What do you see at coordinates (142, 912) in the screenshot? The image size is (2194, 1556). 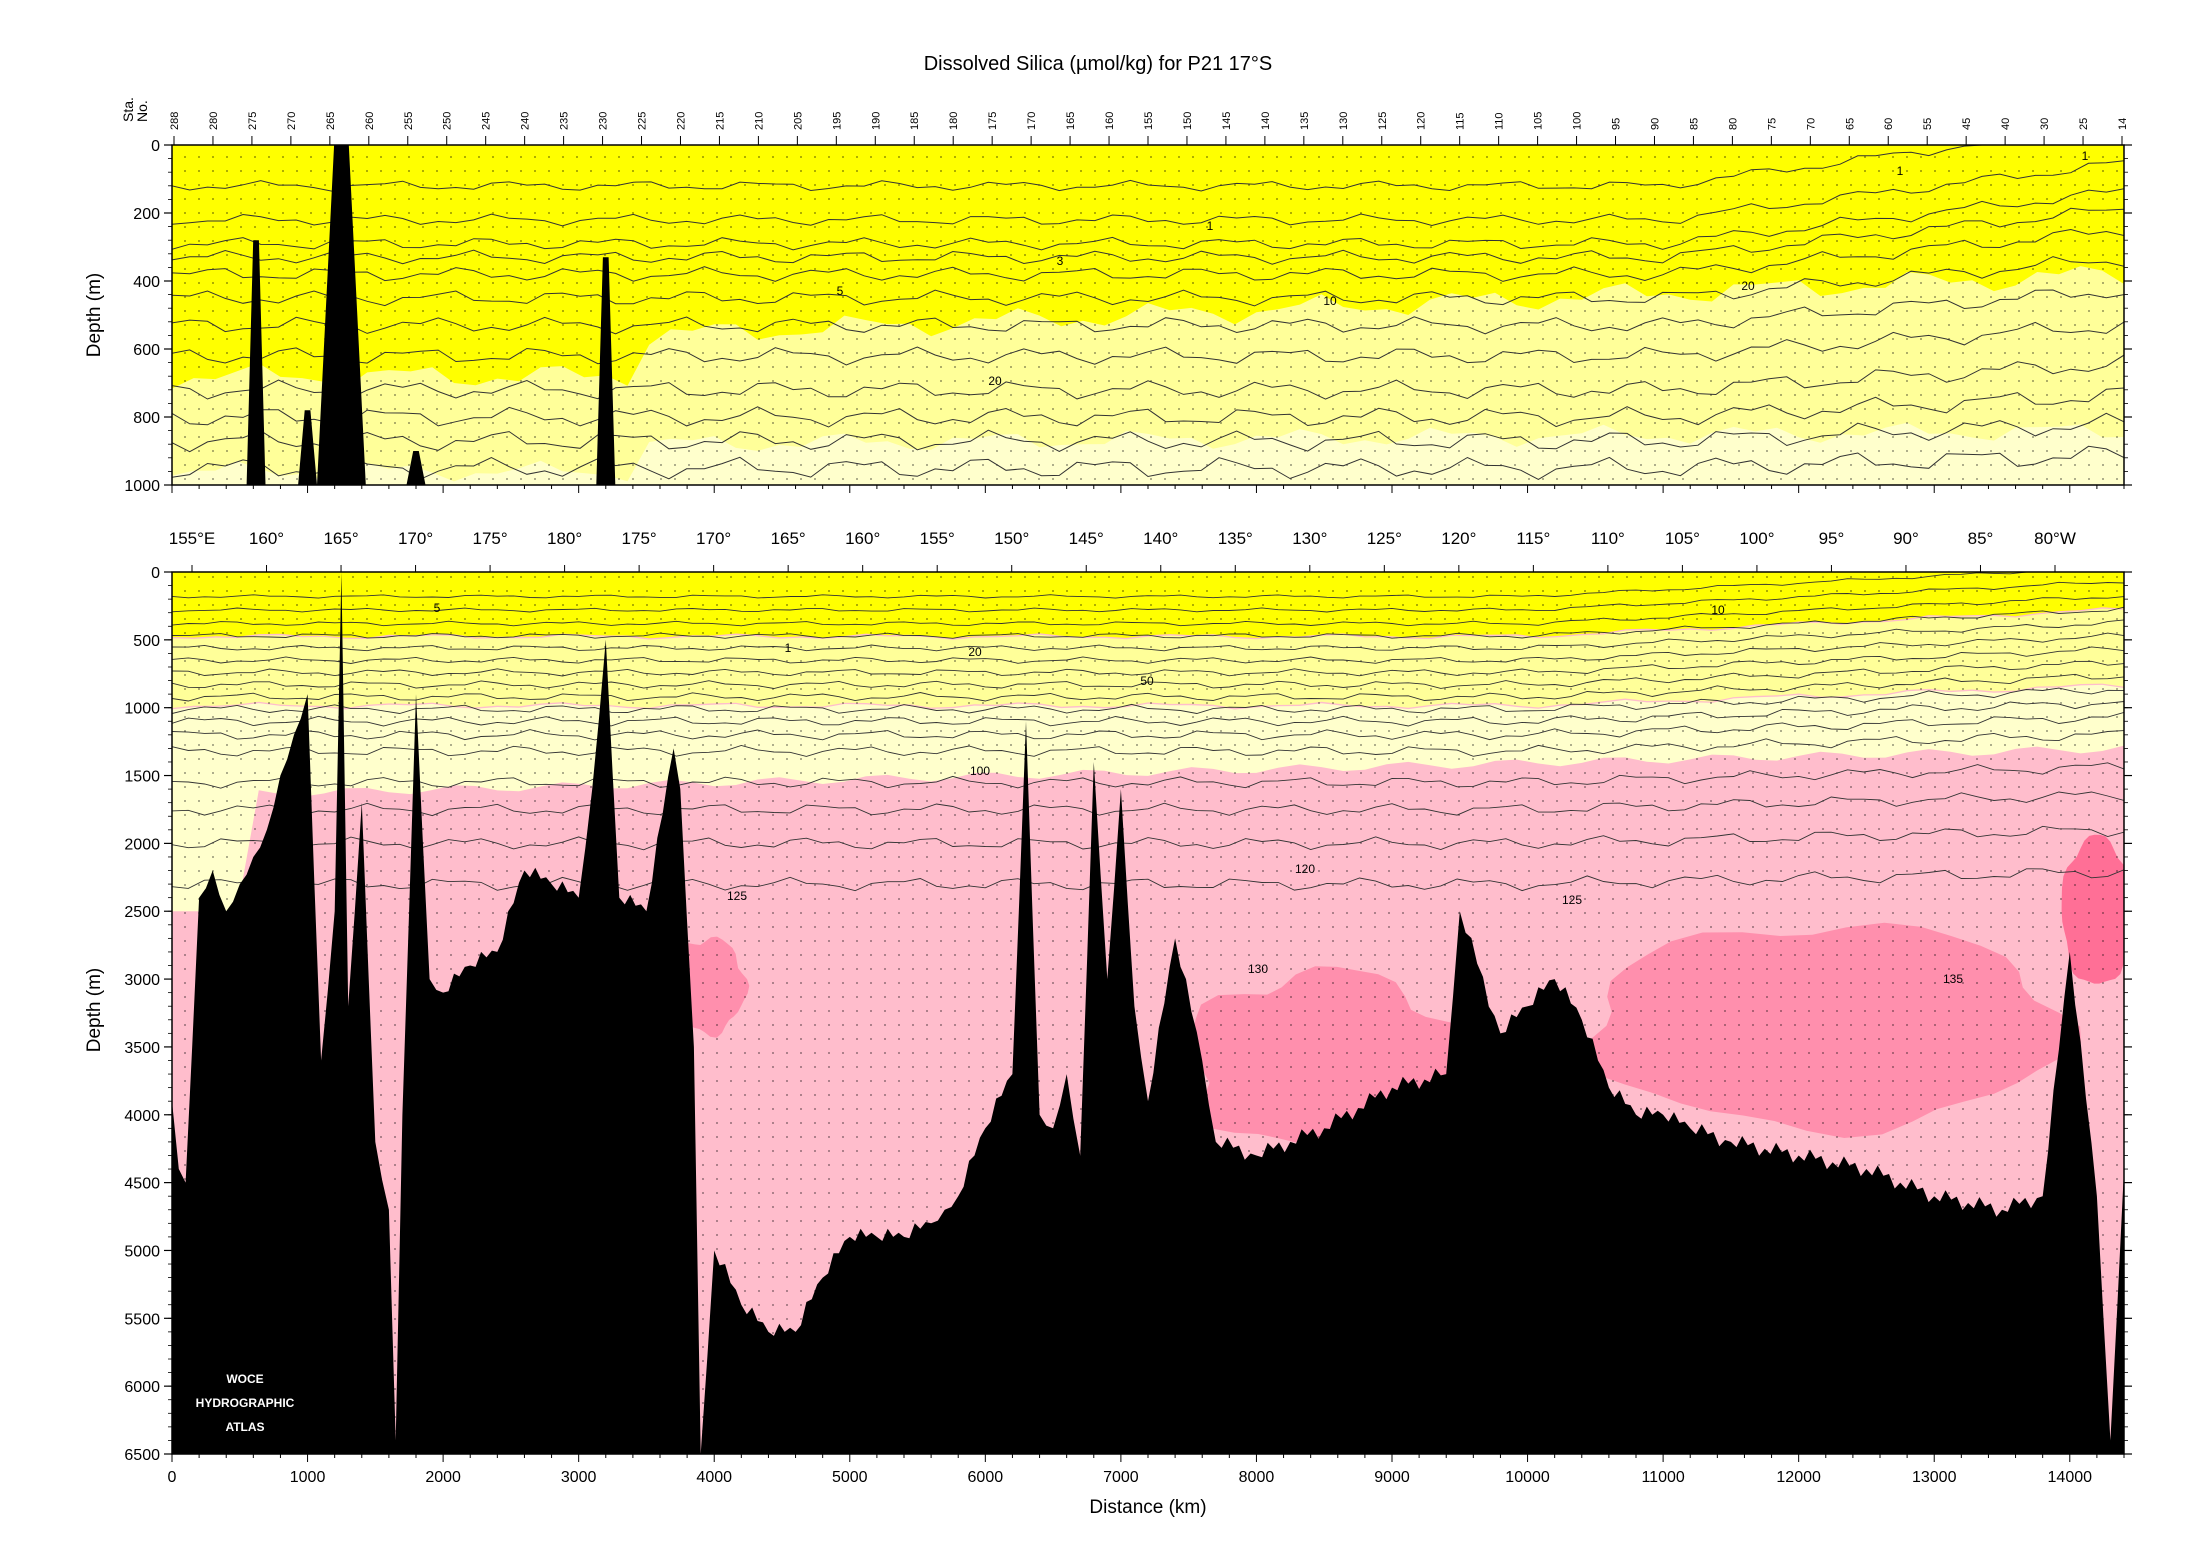 I see `lower-y-tick-label: 2500` at bounding box center [142, 912].